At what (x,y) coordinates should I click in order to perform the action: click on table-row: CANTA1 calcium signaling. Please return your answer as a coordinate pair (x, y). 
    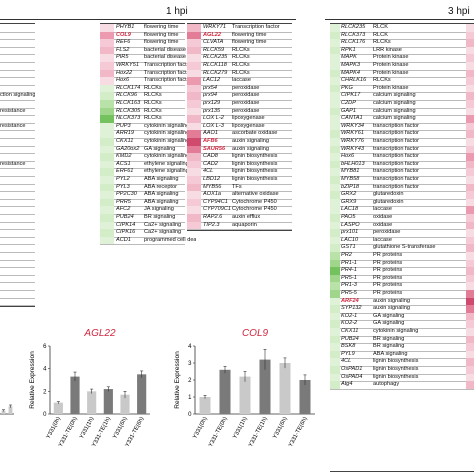
    Looking at the image, I should click on (402, 119).